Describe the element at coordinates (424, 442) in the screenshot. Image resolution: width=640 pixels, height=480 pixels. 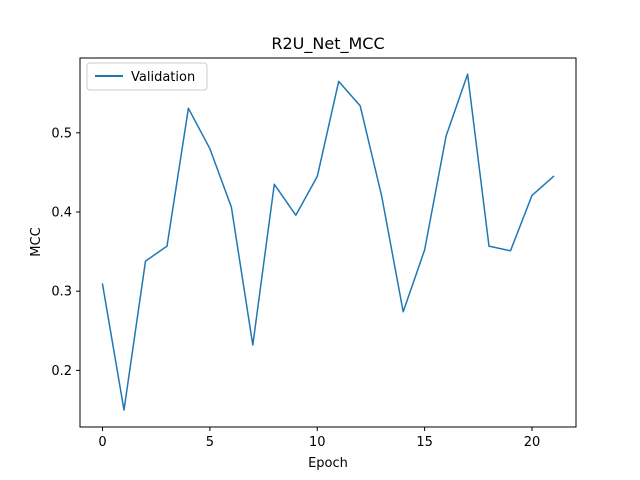
I see `x-tick-label: 15` at that location.